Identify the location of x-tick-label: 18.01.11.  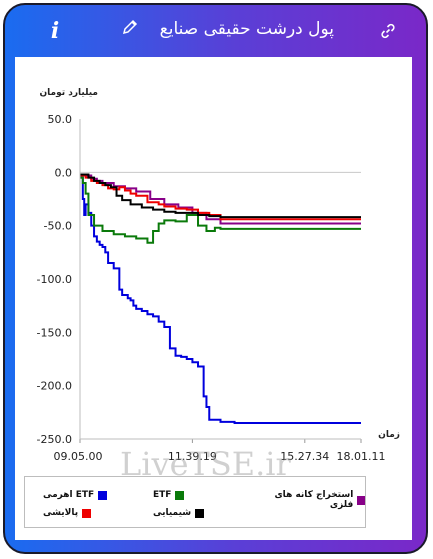
(361, 456).